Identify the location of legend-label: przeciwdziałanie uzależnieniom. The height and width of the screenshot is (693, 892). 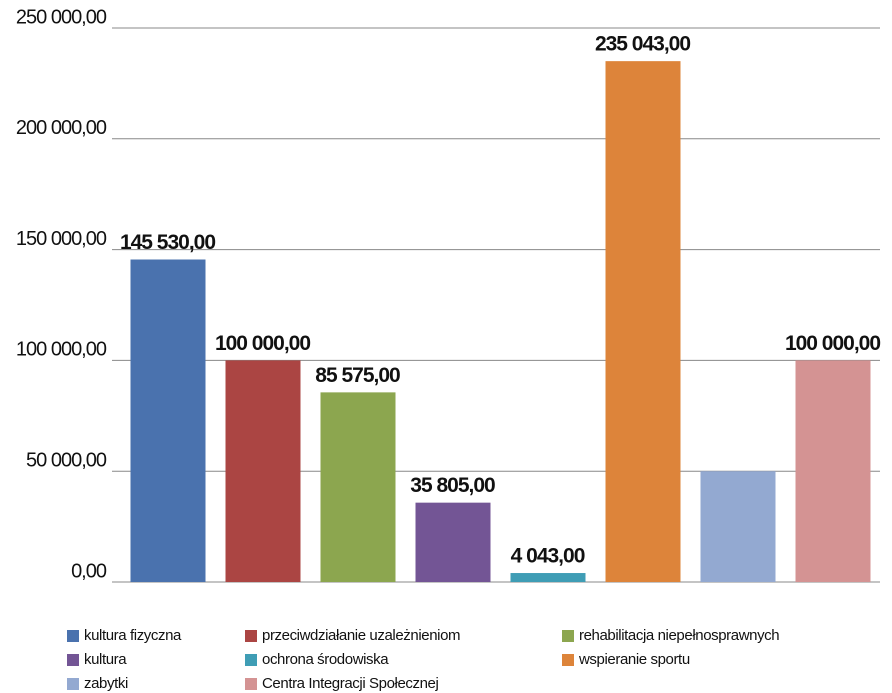
(361, 635).